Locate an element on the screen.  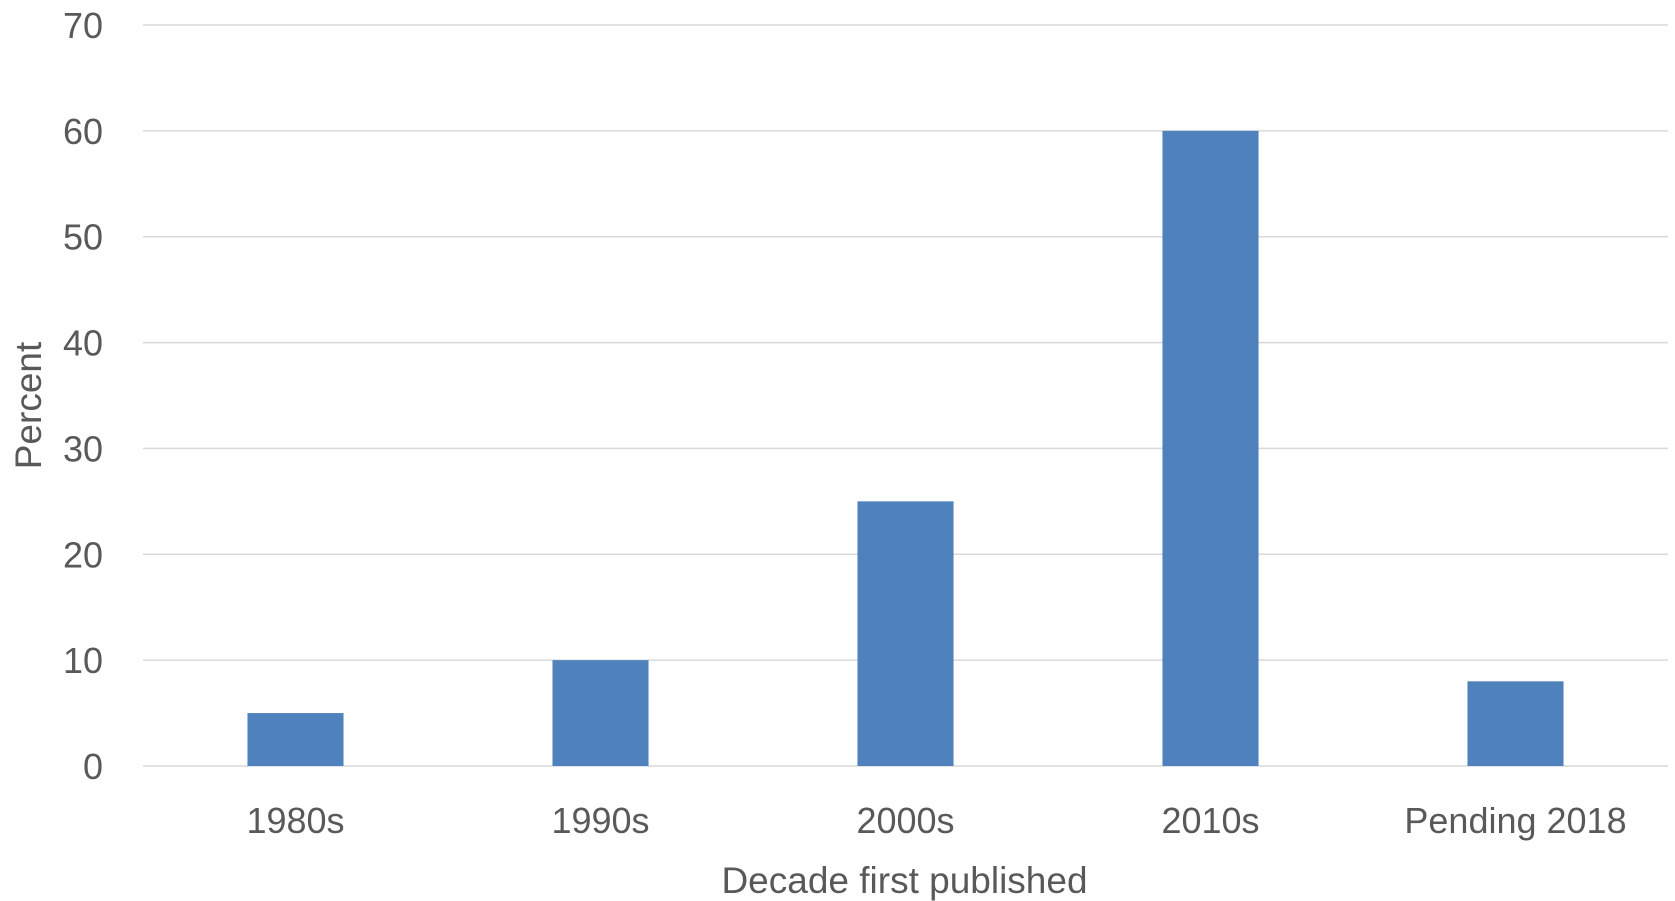
y-tick-label: 20 is located at coordinates (83, 554).